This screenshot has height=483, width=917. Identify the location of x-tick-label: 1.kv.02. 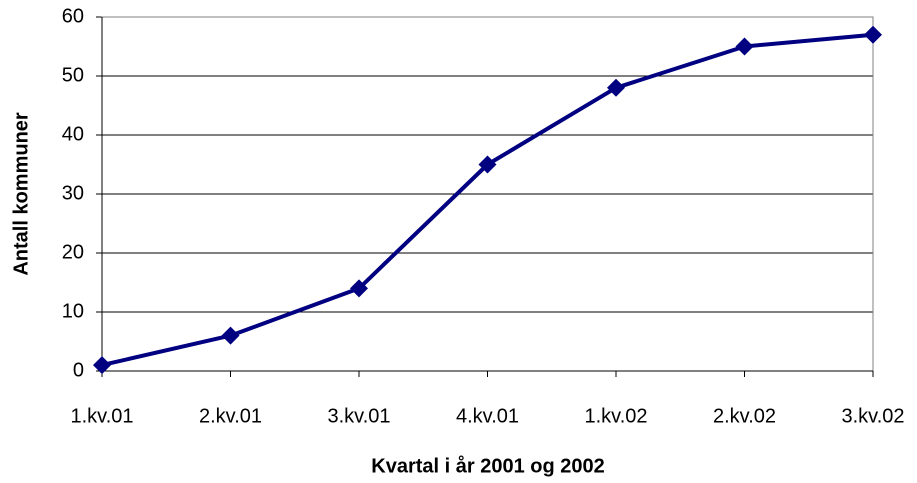
(616, 416).